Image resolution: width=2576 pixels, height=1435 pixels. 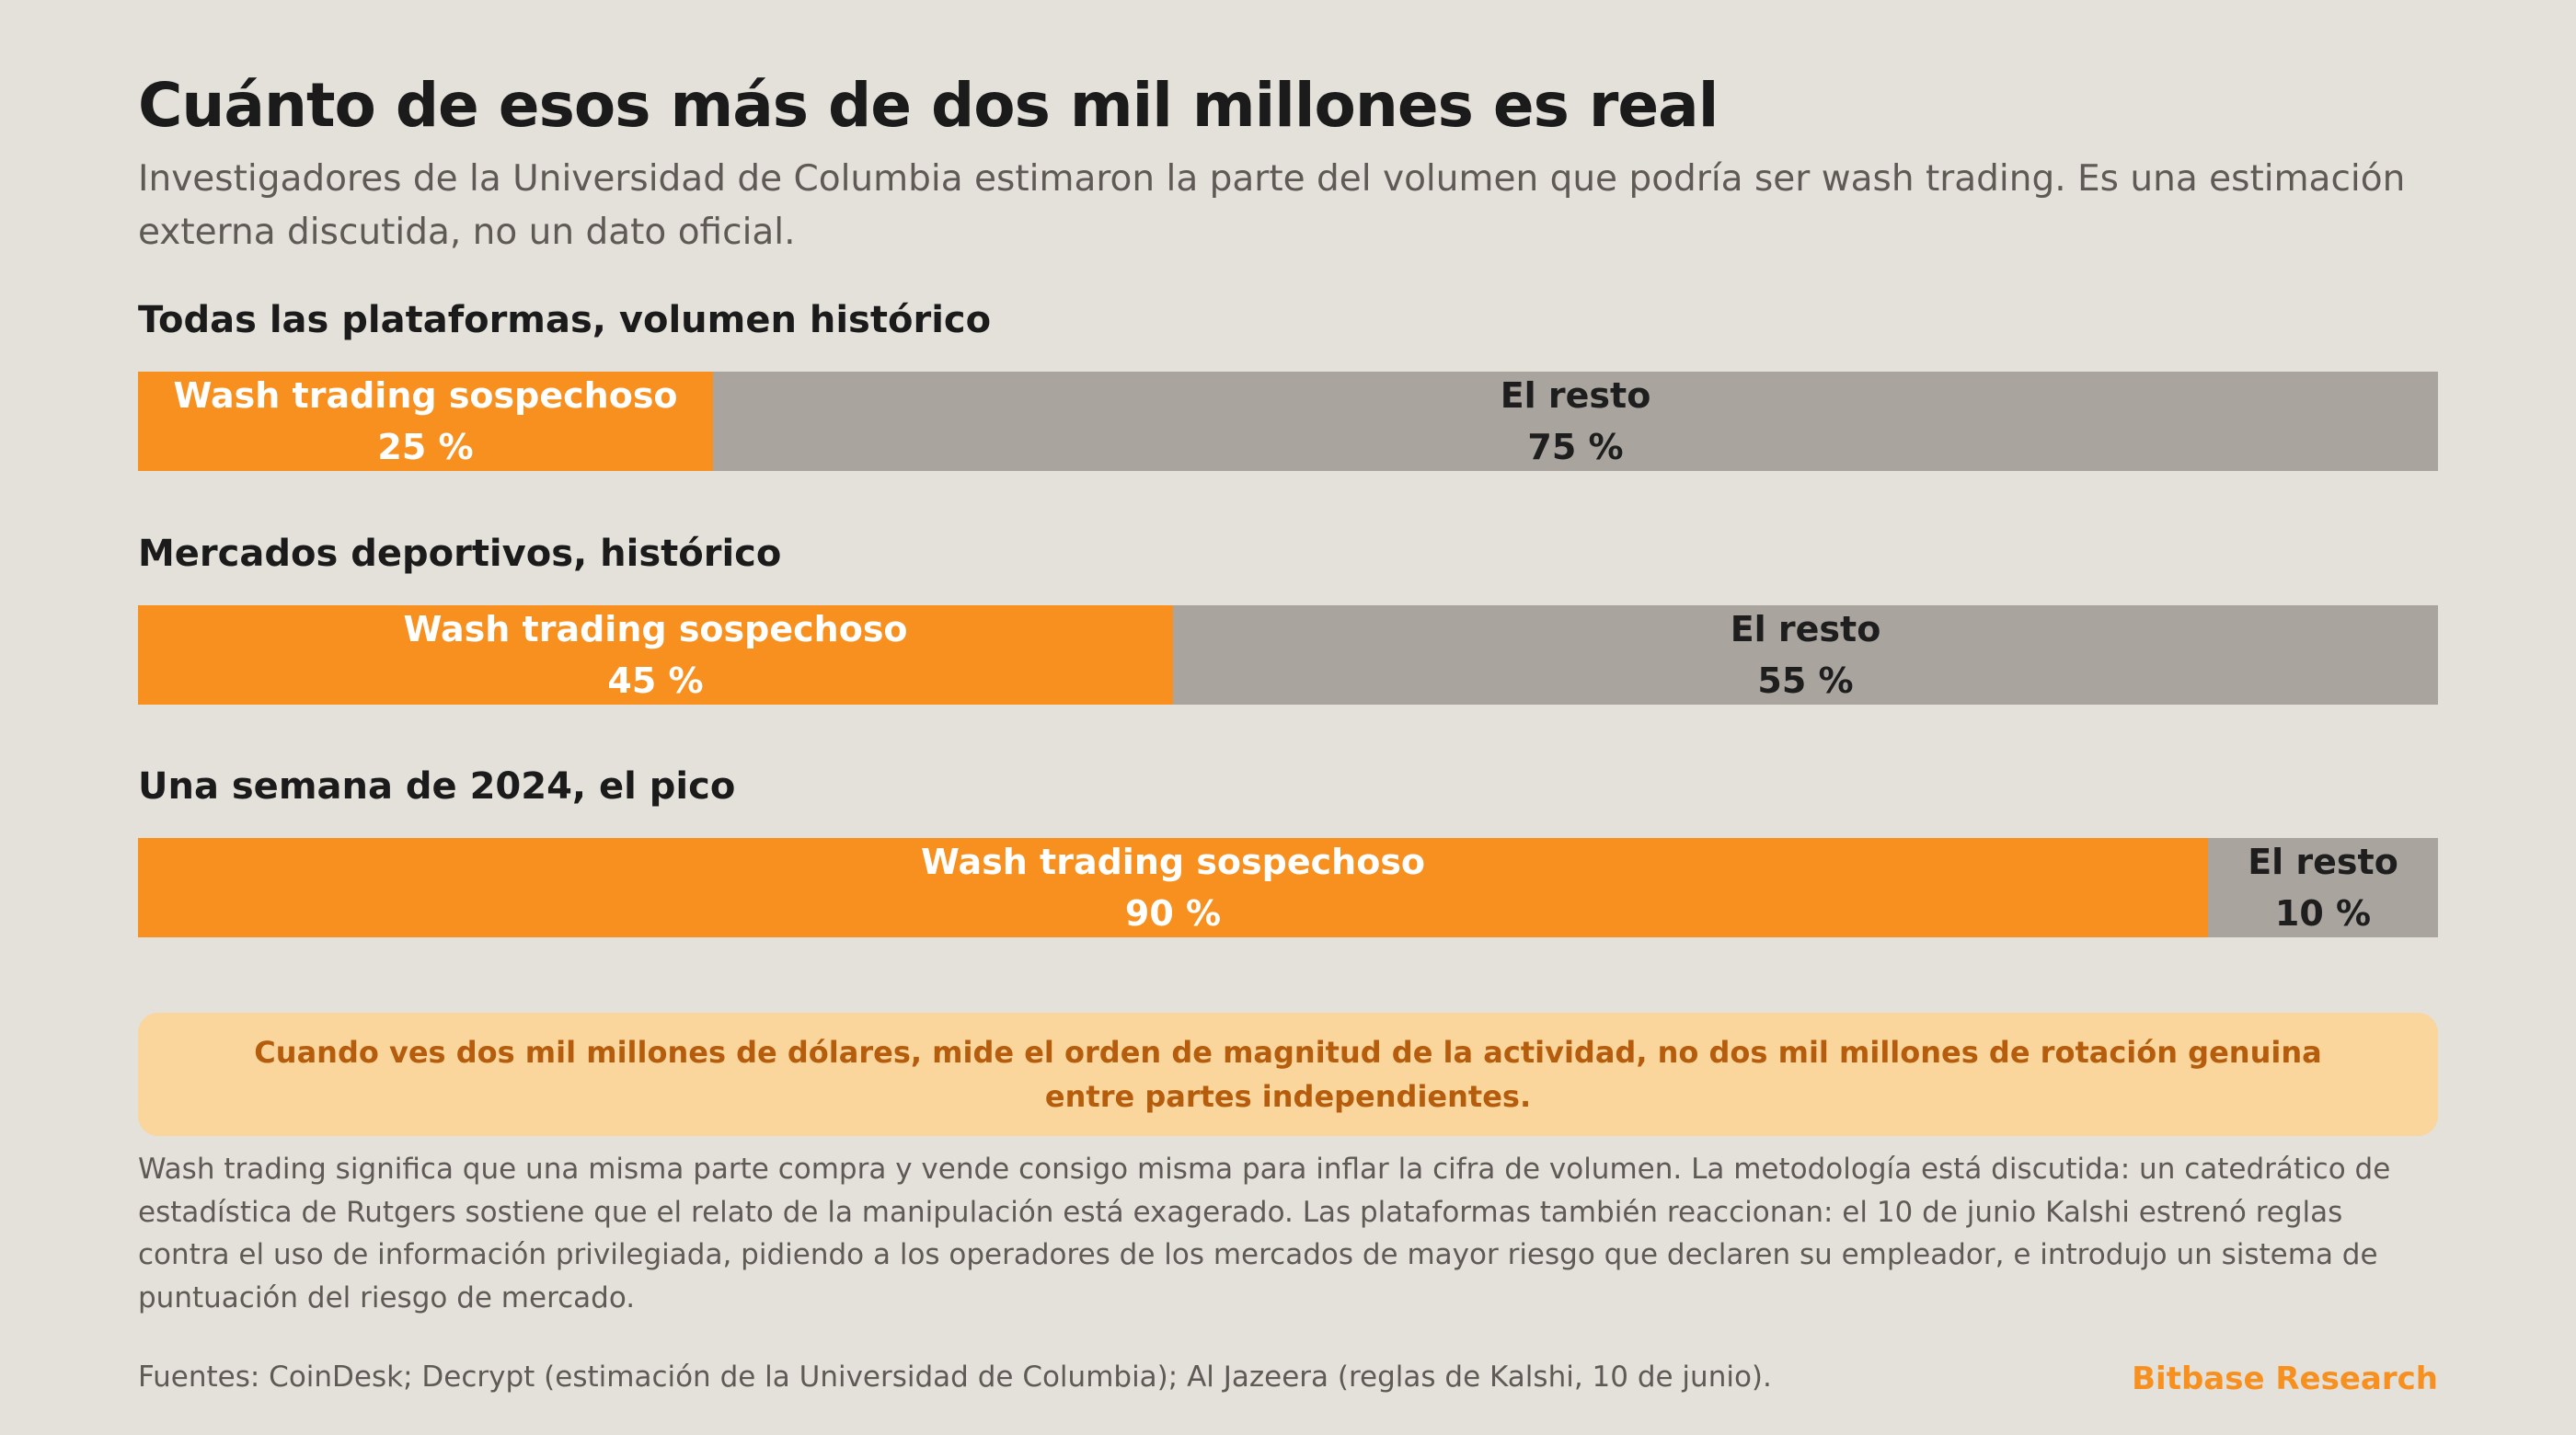 I want to click on bar-segment-wash: Wash trading sospechoso 45 %, so click(x=655, y=655).